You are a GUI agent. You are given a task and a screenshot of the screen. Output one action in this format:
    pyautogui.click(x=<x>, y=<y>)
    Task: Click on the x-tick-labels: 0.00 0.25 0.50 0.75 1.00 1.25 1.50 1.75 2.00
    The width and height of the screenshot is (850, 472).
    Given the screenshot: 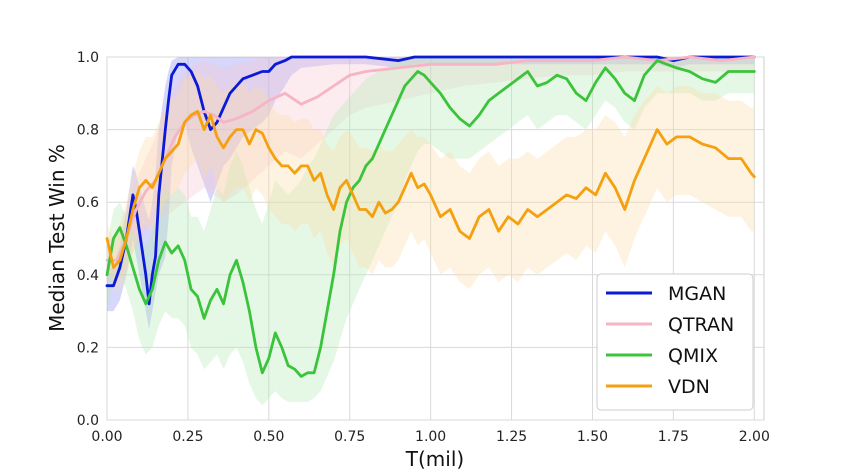 What is the action you would take?
    pyautogui.click(x=430, y=437)
    